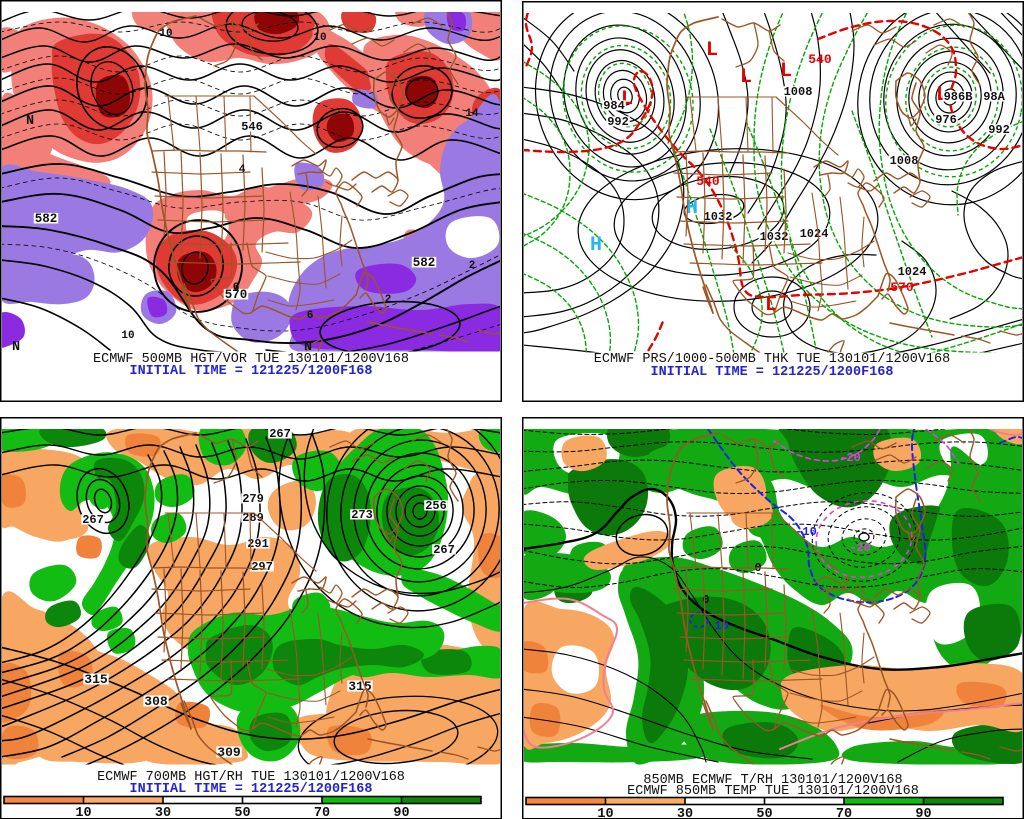  Describe the element at coordinates (472, 114) in the screenshot. I see `svg-text: 14` at that location.